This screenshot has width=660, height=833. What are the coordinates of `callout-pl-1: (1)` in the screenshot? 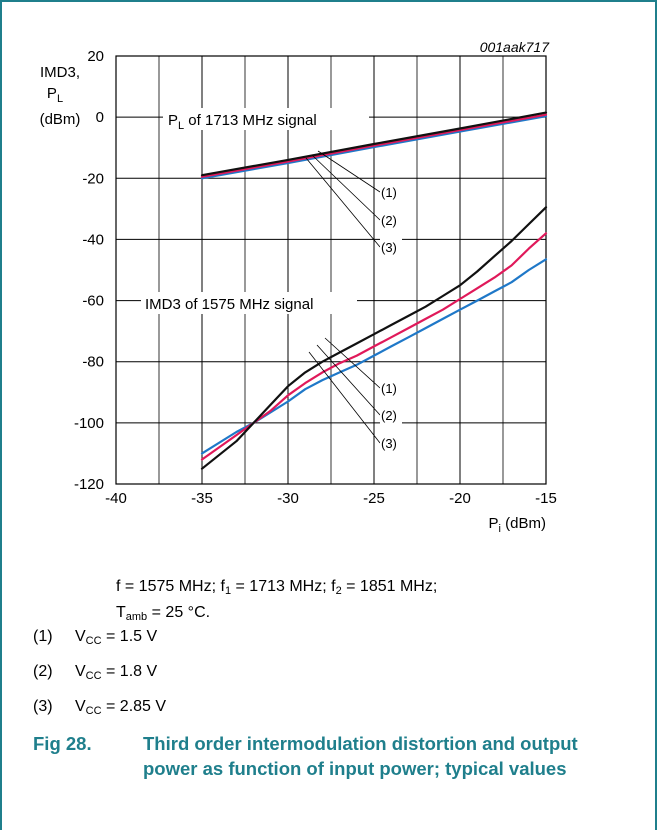 It's located at (389, 192).